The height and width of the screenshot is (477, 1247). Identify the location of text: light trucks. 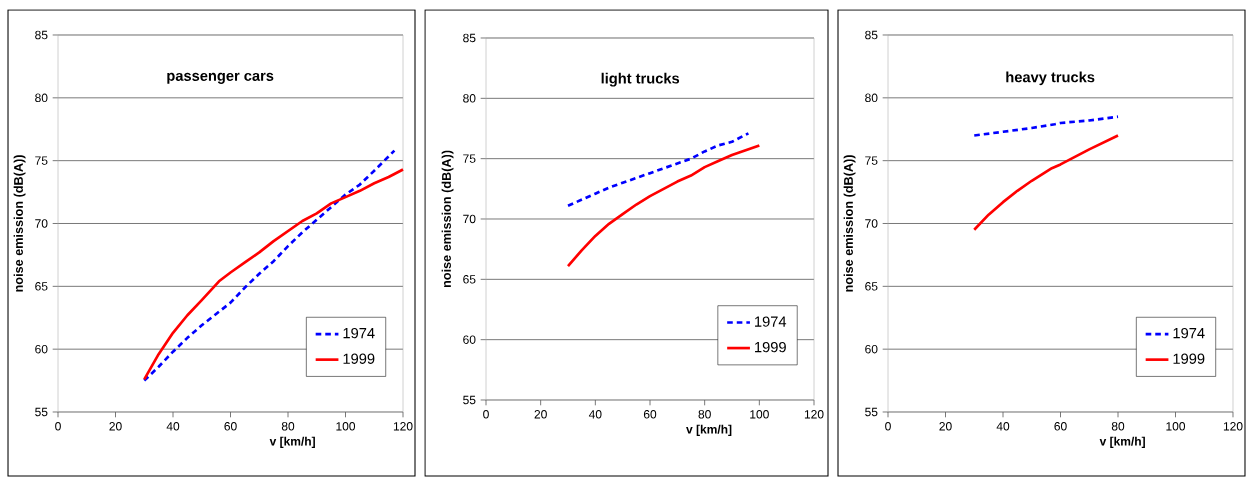
(640, 79).